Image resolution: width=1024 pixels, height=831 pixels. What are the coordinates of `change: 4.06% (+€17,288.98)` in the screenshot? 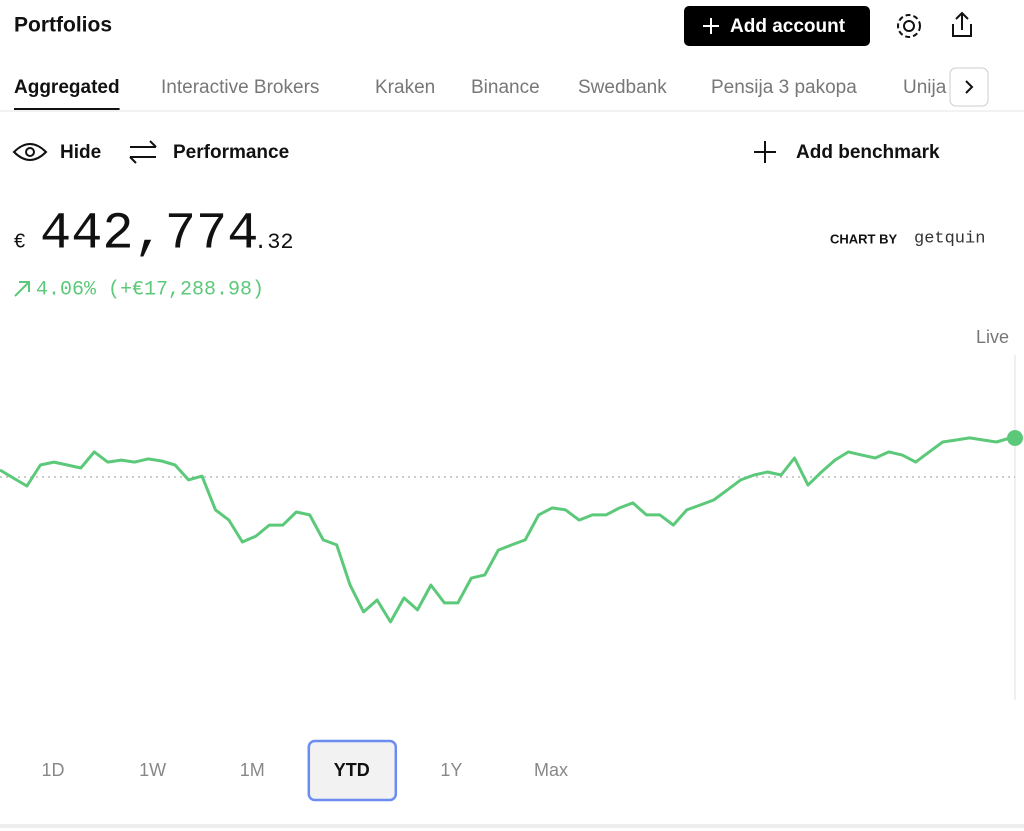 It's located at (150, 289).